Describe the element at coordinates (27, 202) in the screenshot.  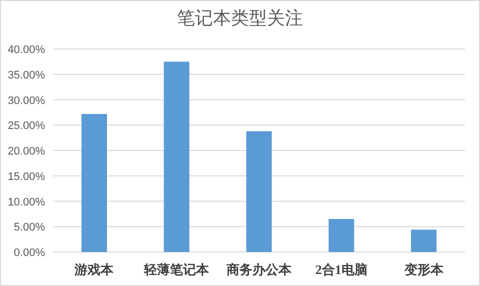
I see `y-tick-label: 10.00%` at that location.